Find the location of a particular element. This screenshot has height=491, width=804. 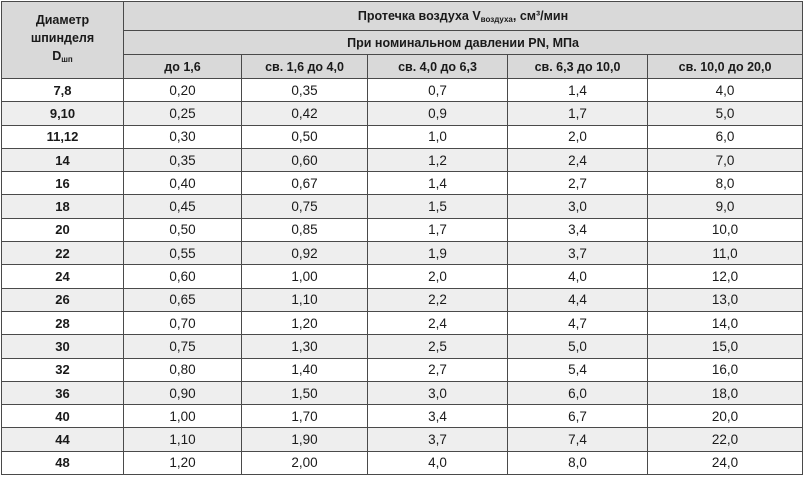

leakage-value-cell: 5,0 is located at coordinates (577, 346).